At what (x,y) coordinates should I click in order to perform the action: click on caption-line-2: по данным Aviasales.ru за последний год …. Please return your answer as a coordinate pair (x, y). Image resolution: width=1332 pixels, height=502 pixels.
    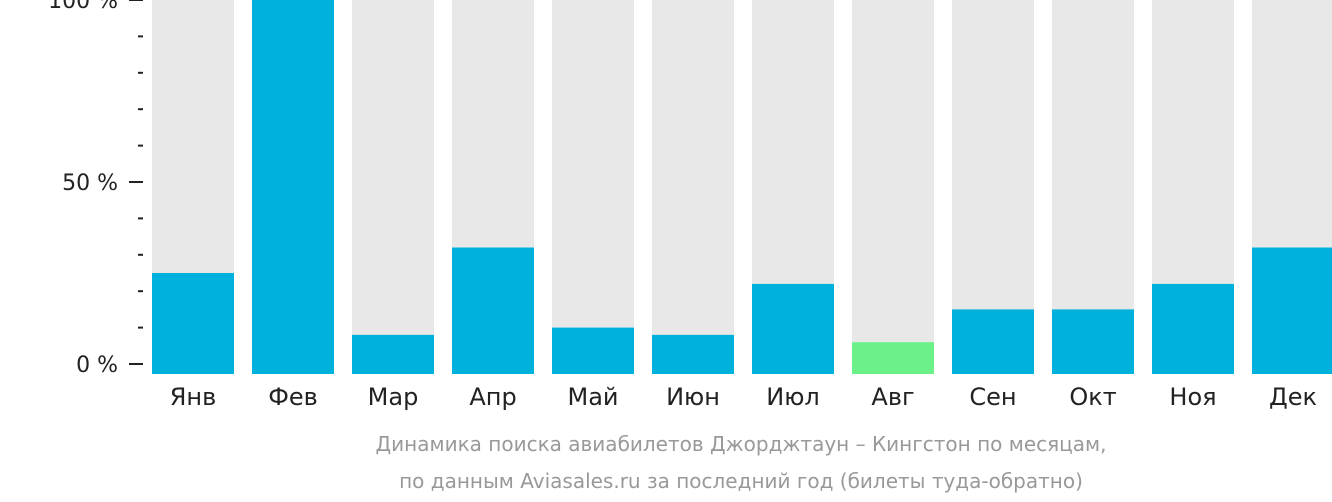
    Looking at the image, I should click on (741, 481).